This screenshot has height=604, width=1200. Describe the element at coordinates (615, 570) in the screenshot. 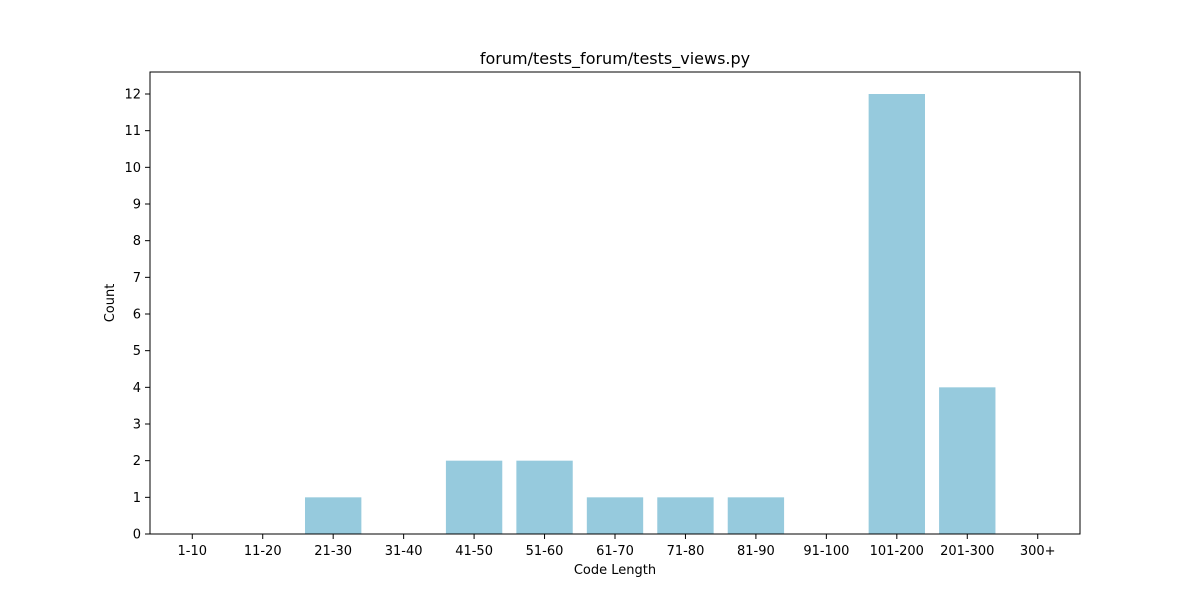

I see `x-axis-label: Code Length` at that location.